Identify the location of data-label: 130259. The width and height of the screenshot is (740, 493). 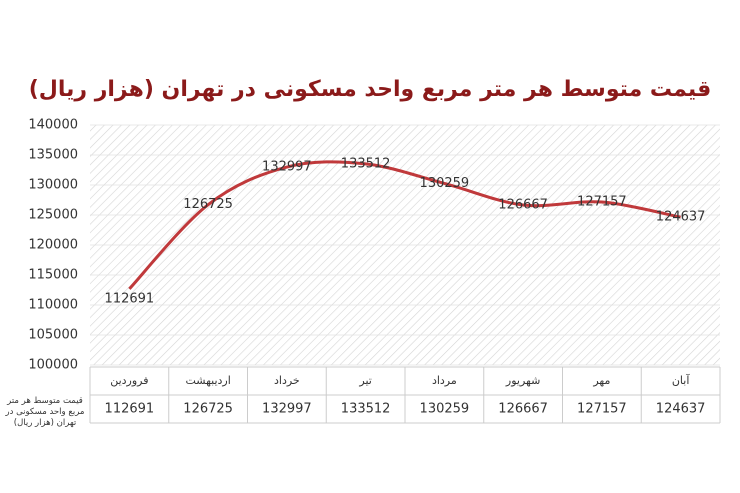
(445, 183).